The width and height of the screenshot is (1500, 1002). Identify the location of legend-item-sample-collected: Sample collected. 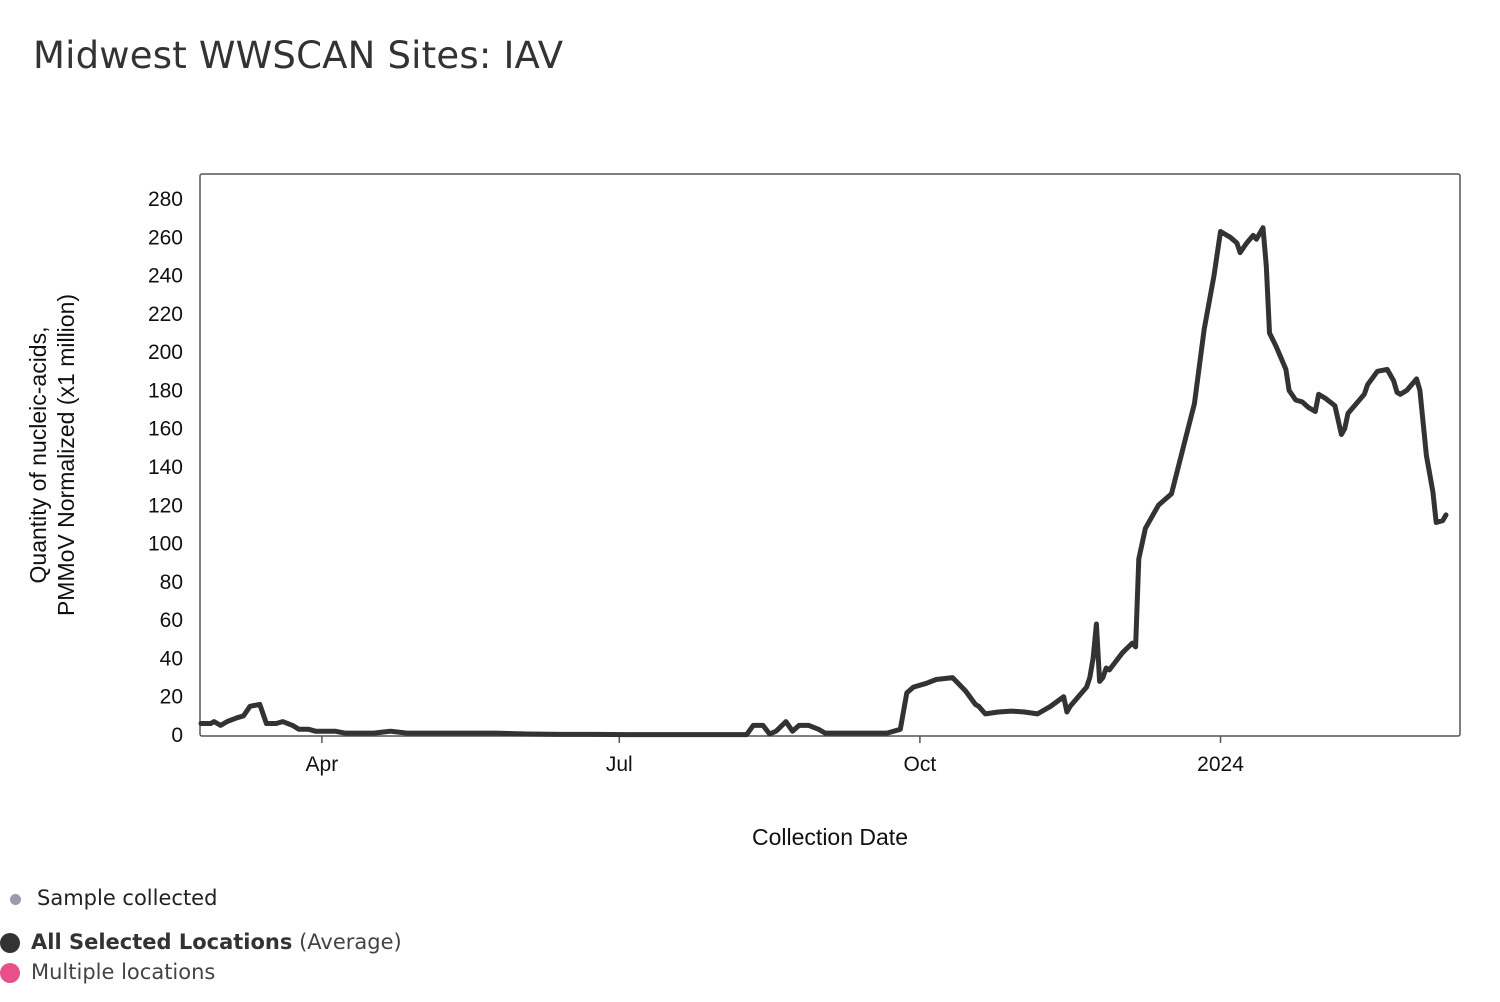
(113, 898).